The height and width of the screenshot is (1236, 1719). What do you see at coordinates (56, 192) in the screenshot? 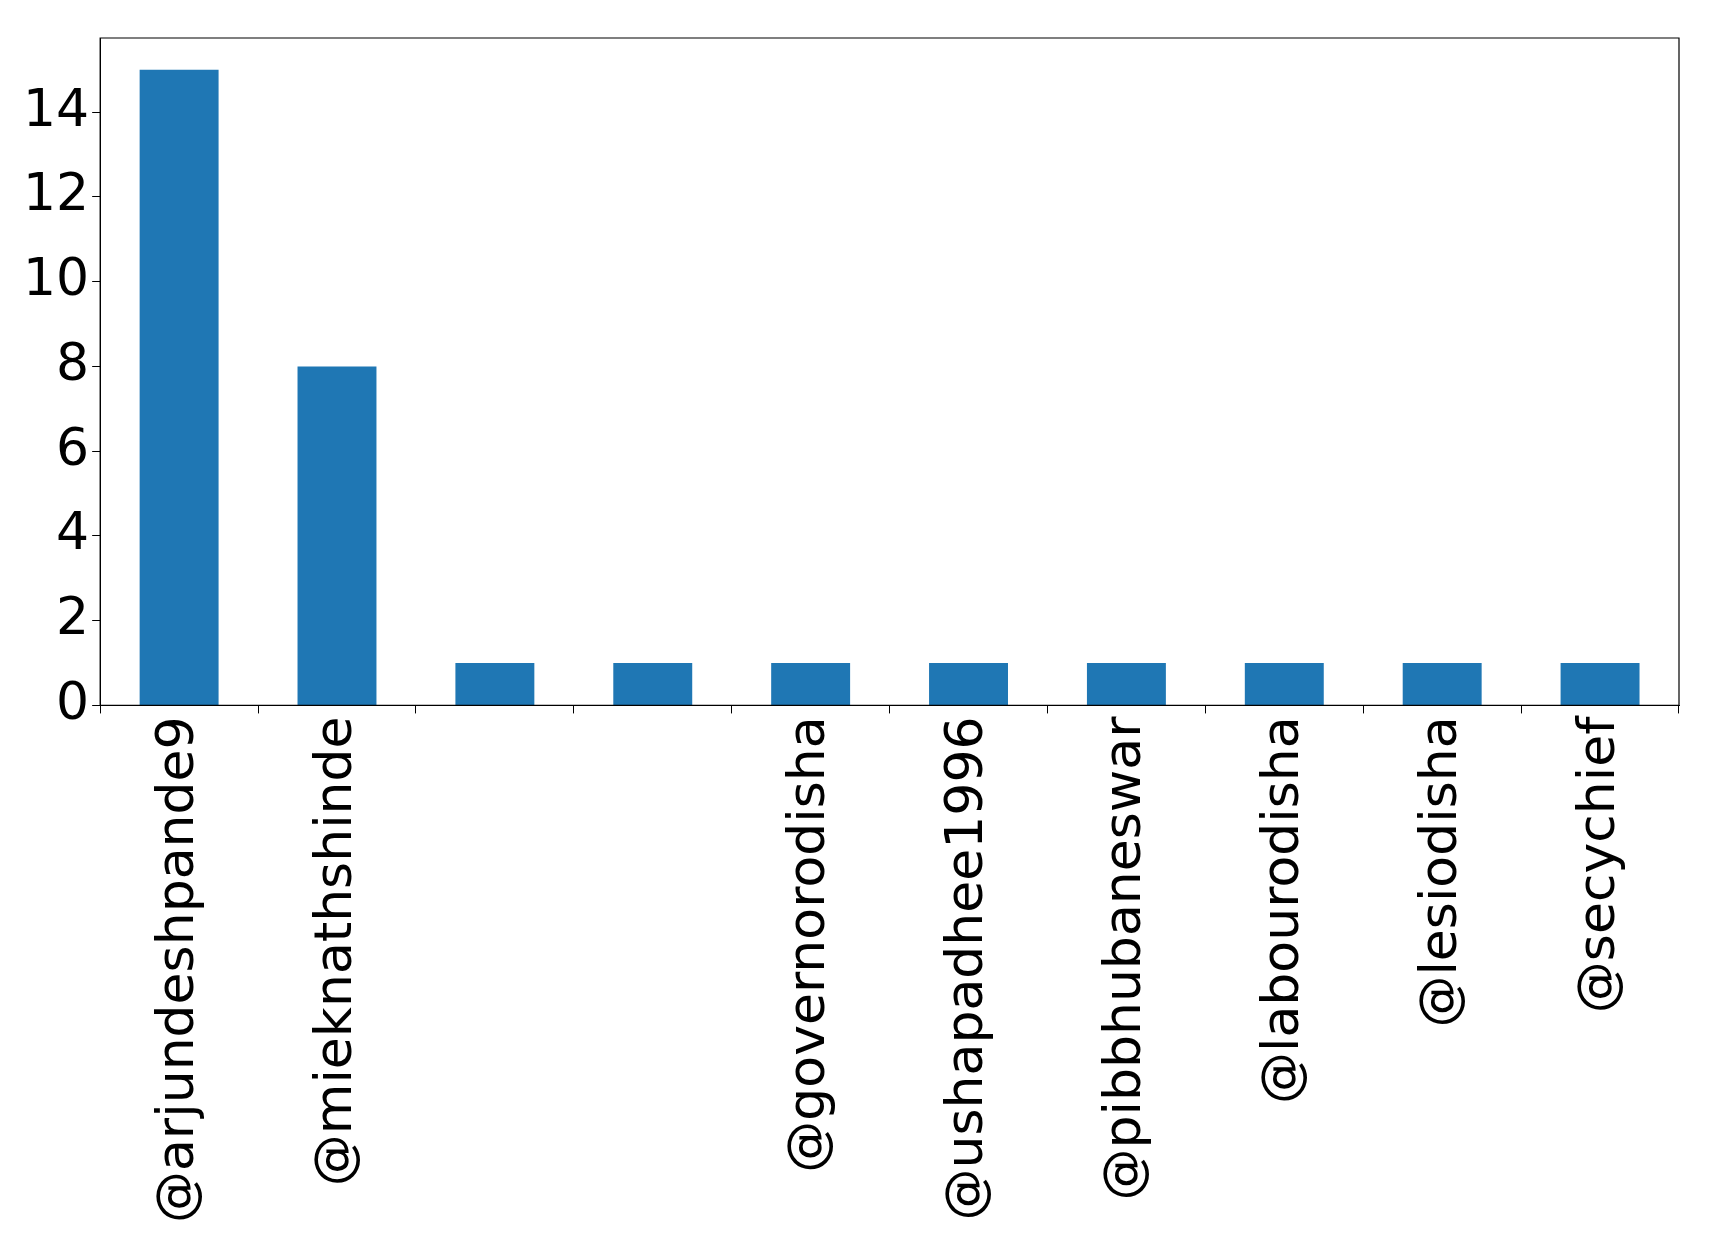
I see `y-tick-label: 12` at bounding box center [56, 192].